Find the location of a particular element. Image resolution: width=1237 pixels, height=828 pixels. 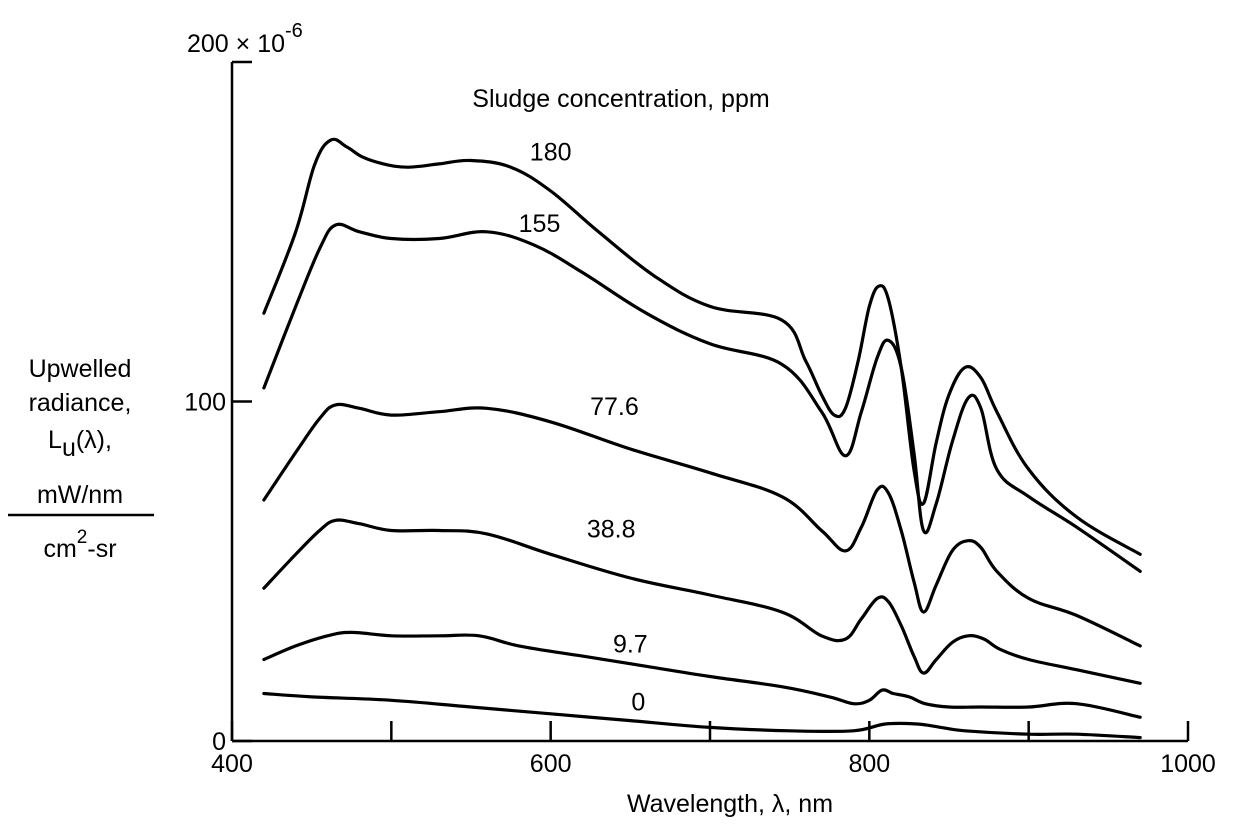

x-tick-label-800: 800 is located at coordinates (869, 764).